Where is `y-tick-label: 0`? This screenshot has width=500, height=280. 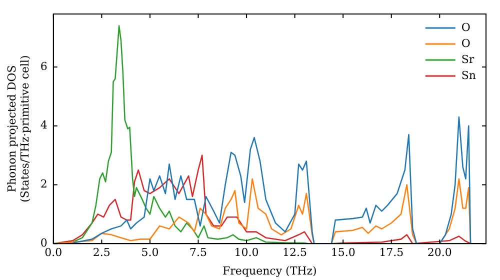
y-tick-label: 0 is located at coordinates (44, 243).